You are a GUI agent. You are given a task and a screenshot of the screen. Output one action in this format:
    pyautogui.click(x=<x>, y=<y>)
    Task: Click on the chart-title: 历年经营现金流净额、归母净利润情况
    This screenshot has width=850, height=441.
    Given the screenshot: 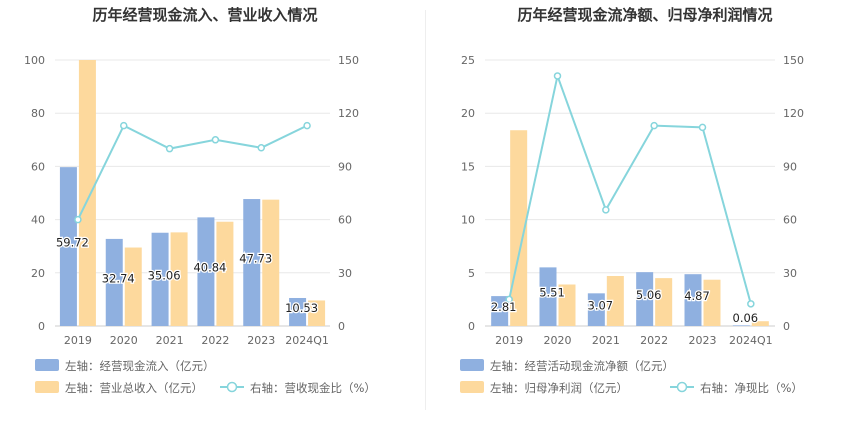 What is the action you would take?
    pyautogui.click(x=644, y=15)
    